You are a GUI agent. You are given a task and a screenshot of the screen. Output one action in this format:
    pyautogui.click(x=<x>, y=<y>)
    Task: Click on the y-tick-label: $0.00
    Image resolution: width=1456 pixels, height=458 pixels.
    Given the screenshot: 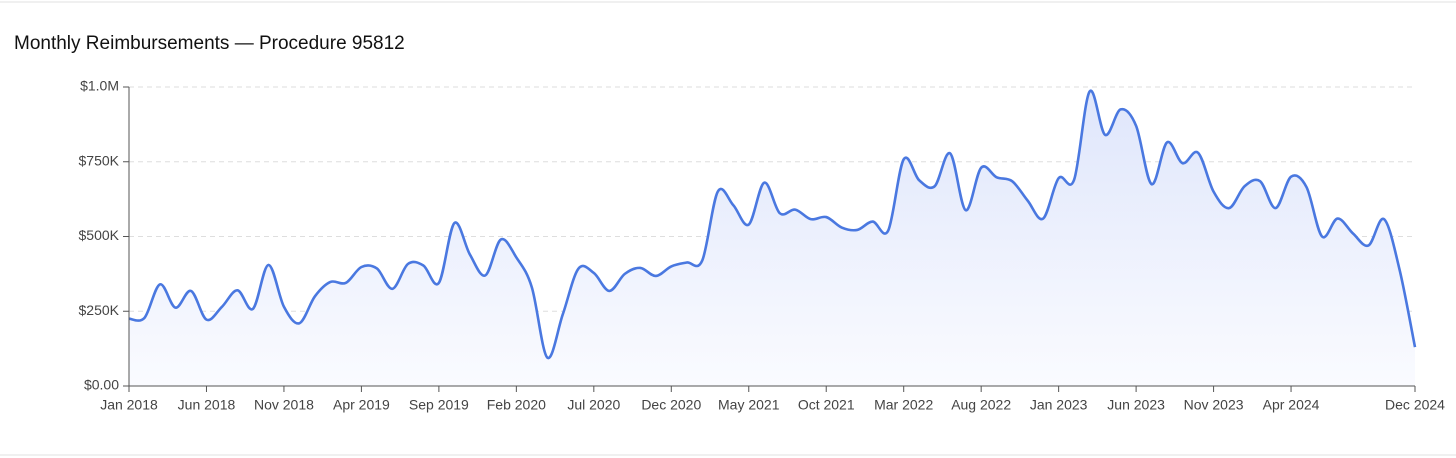 What is the action you would take?
    pyautogui.click(x=101, y=385)
    